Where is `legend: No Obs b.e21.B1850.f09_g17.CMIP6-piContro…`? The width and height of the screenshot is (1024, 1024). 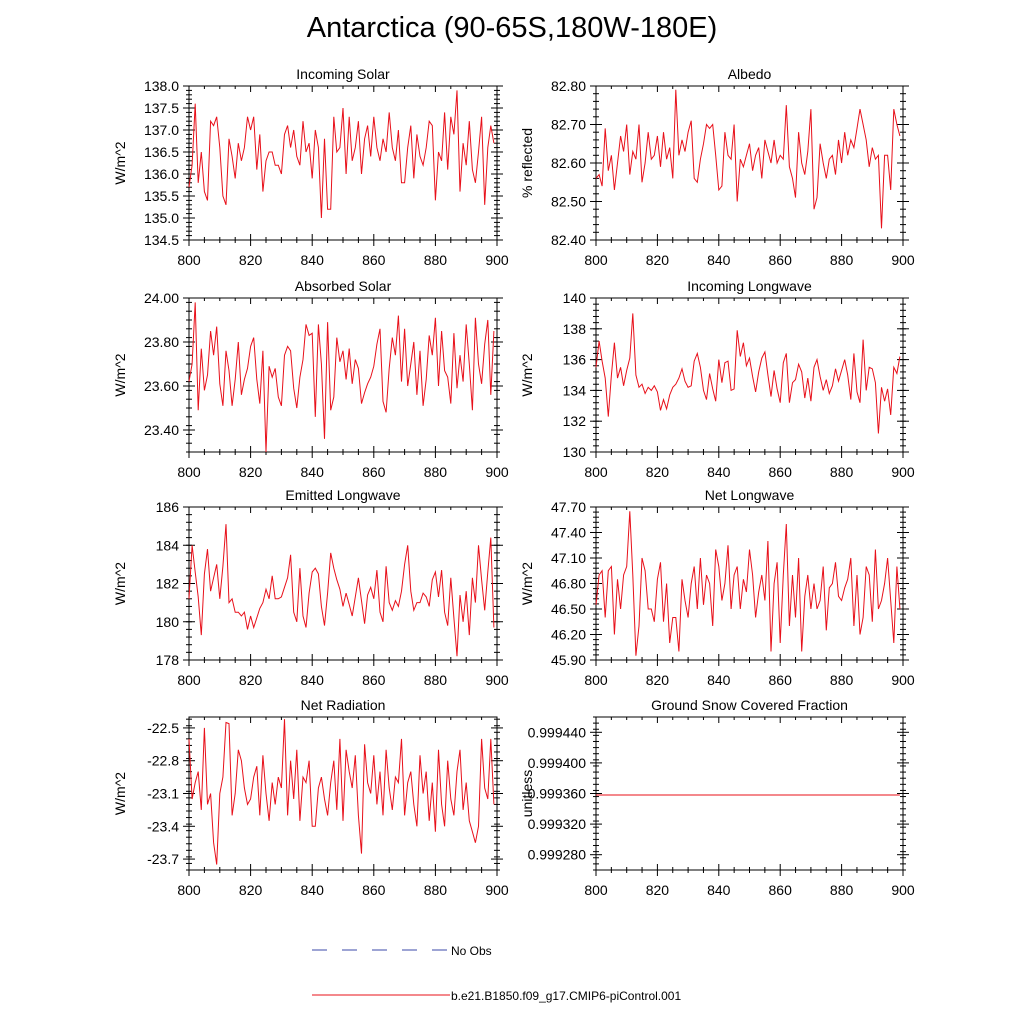 legend: No Obs b.e21.B1850.f09_g17.CMIP6-piContro… is located at coordinates (496, 973).